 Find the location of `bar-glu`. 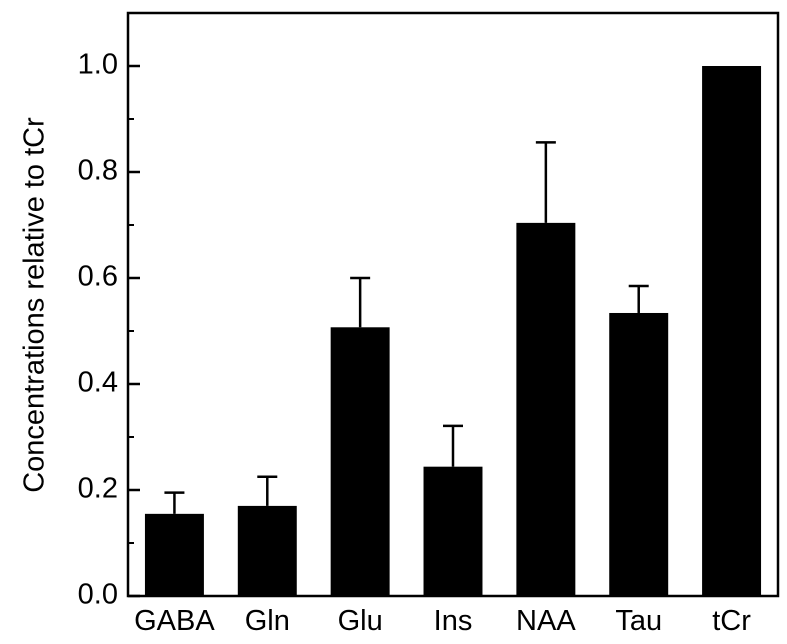

bar-glu is located at coordinates (360, 461).